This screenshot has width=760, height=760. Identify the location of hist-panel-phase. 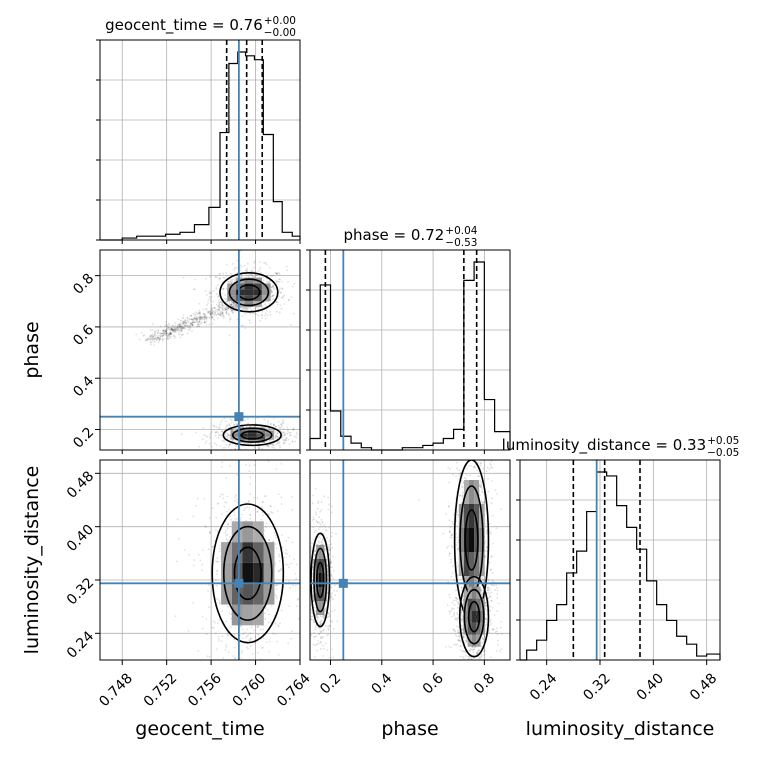
(408, 350).